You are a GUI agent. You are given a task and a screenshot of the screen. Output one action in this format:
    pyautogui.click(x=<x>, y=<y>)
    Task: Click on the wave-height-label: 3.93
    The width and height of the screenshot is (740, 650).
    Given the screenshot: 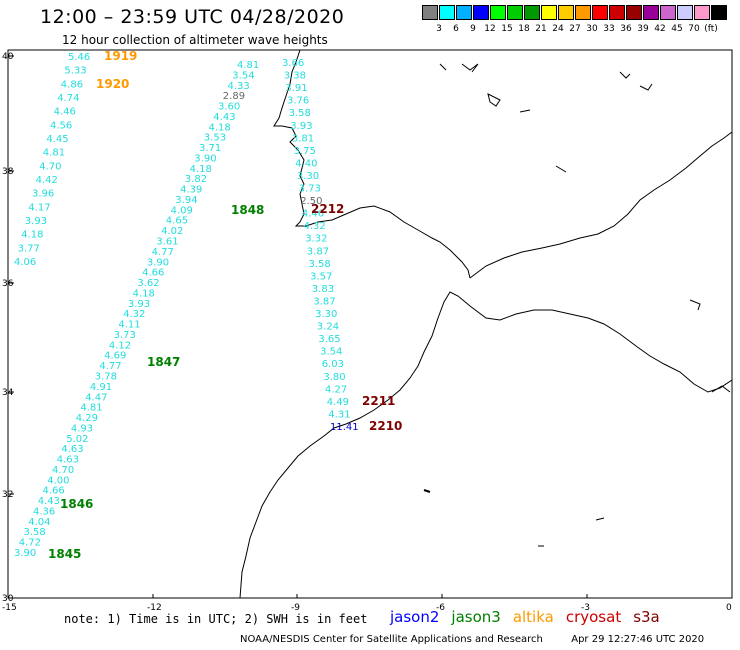 What is the action you would take?
    pyautogui.click(x=301, y=126)
    